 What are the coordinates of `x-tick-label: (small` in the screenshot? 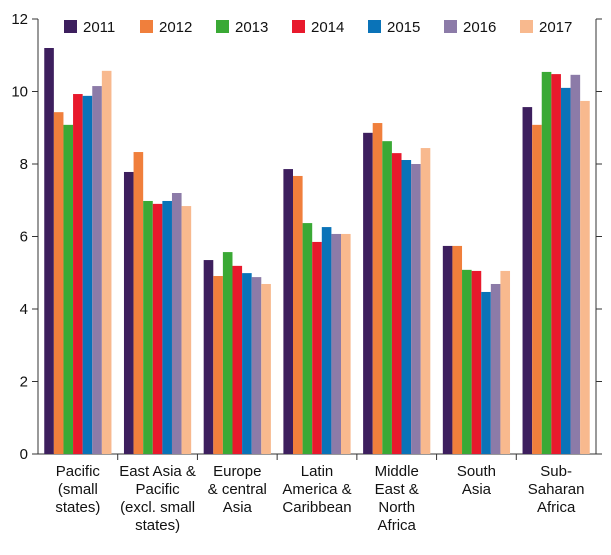 It's located at (78, 489).